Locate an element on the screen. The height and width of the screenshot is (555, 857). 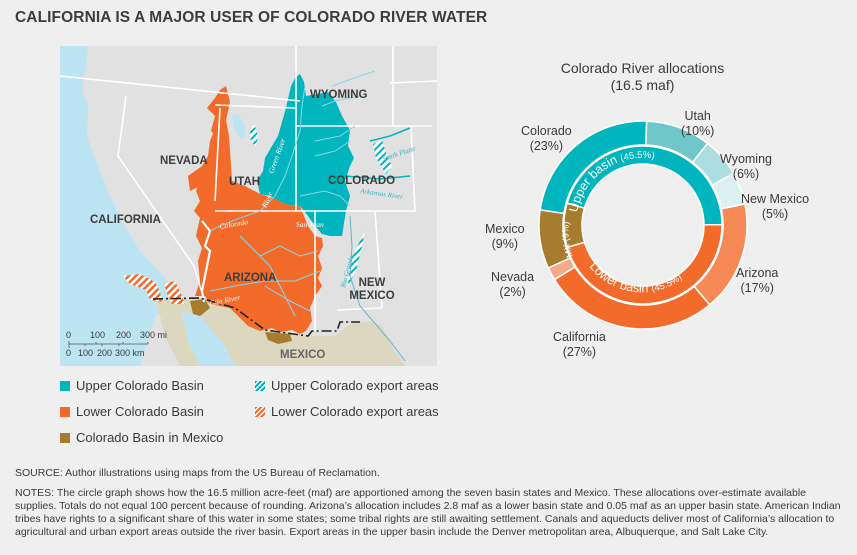
slice-colorado is located at coordinates (593, 167).